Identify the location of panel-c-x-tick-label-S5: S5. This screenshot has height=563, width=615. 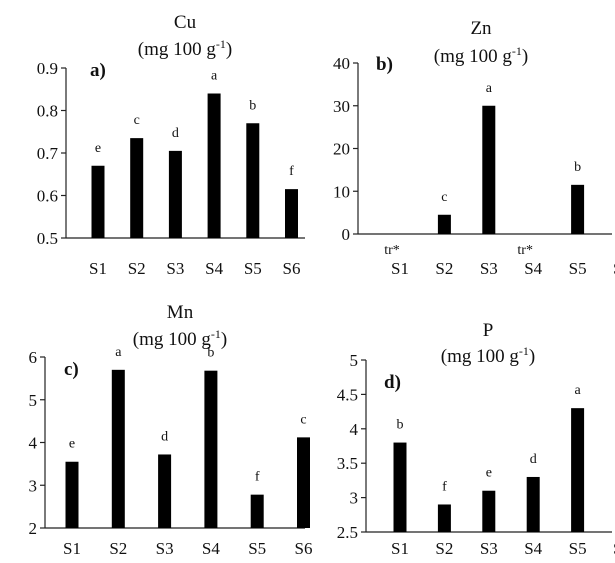
(257, 548).